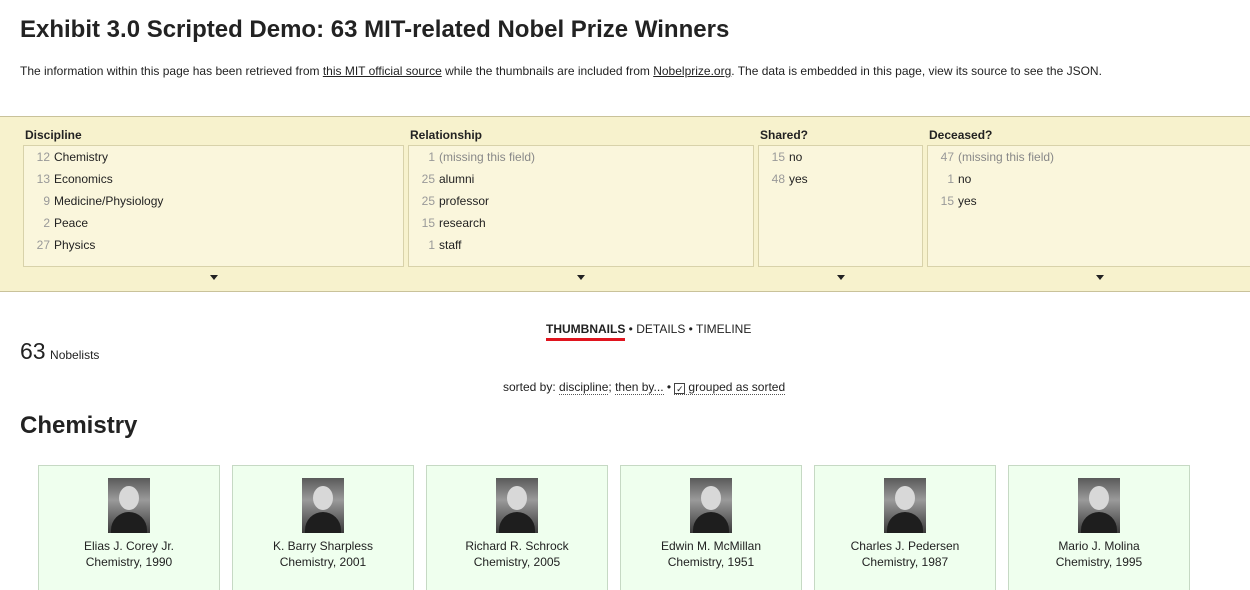  Describe the element at coordinates (517, 546) in the screenshot. I see `nobelist-name: Richard R. Schrock` at that location.